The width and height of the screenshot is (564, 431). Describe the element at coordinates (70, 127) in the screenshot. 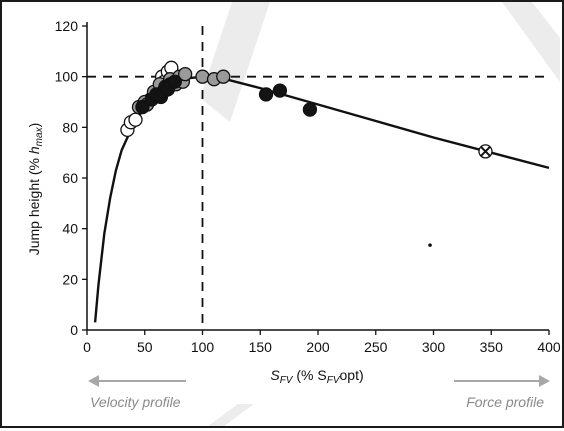

I see `y-tick-label: 80` at that location.